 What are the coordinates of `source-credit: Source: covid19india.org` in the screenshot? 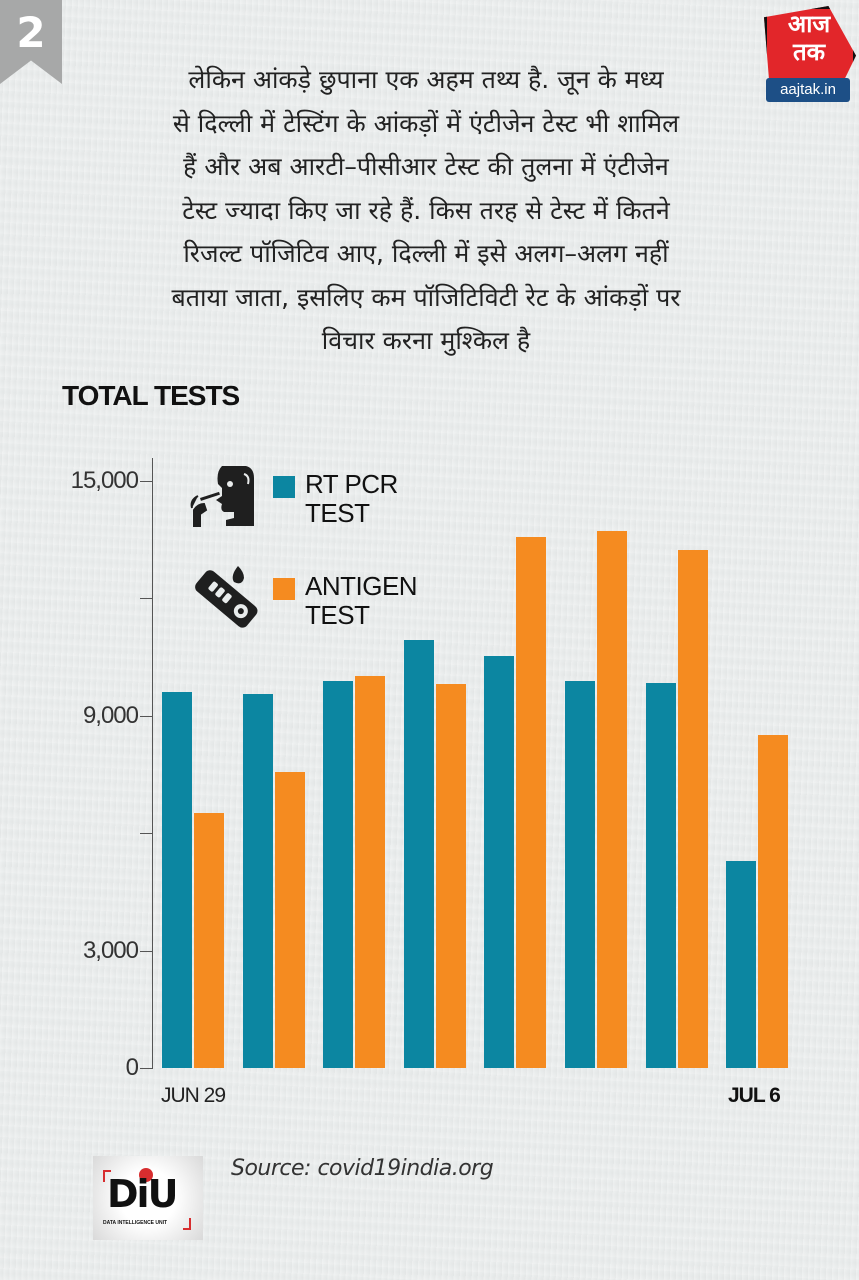 It's located at (362, 1168).